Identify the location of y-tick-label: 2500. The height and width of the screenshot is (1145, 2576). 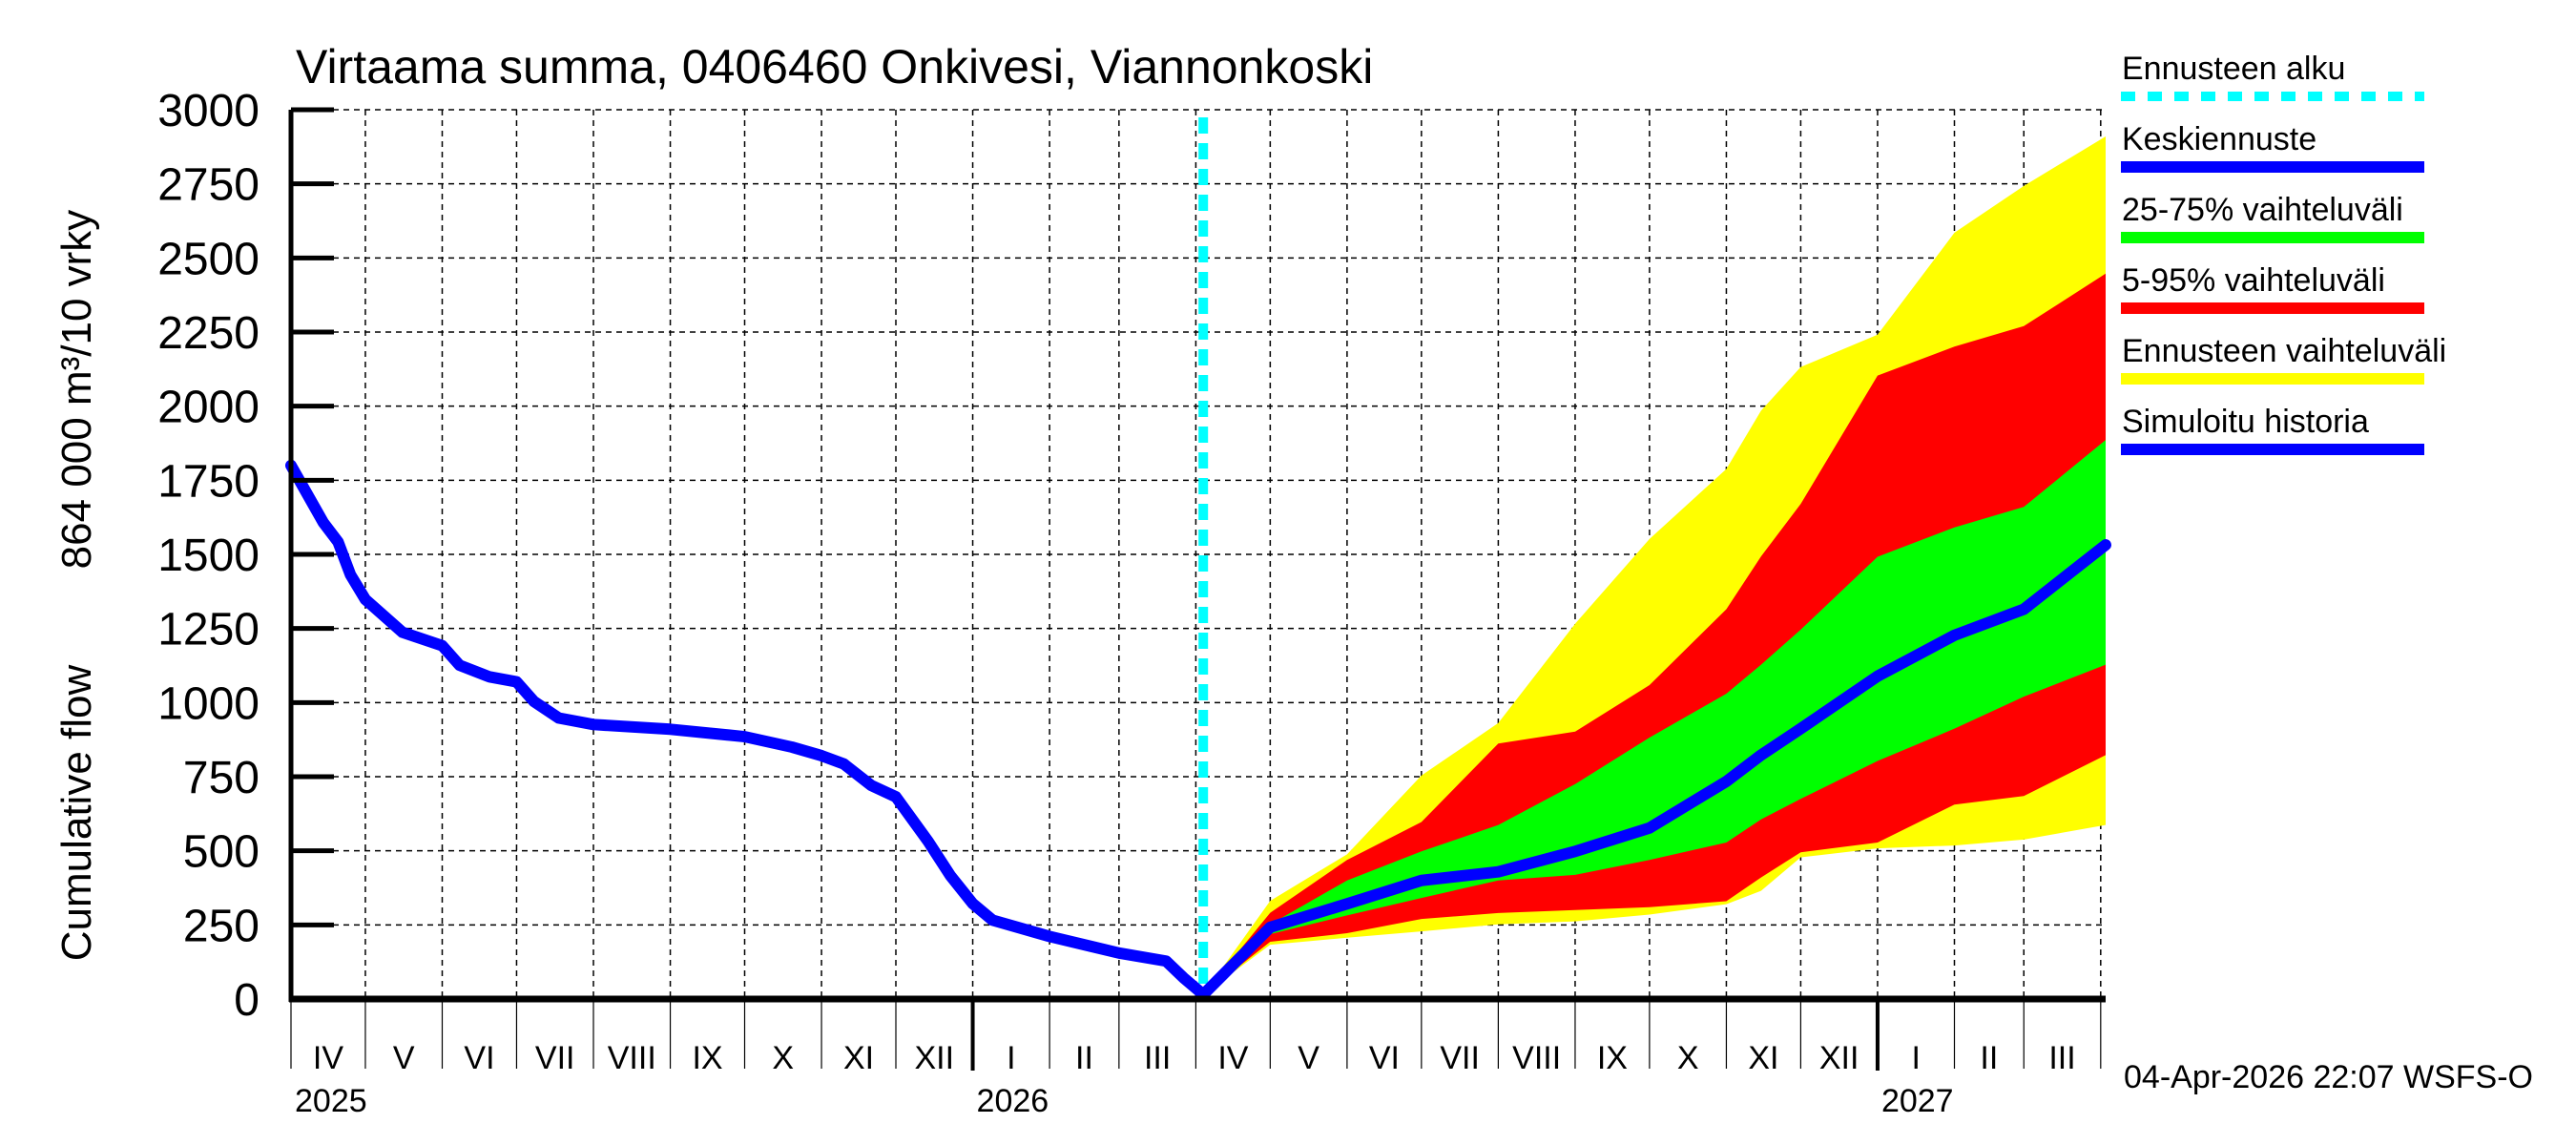
(208, 259).